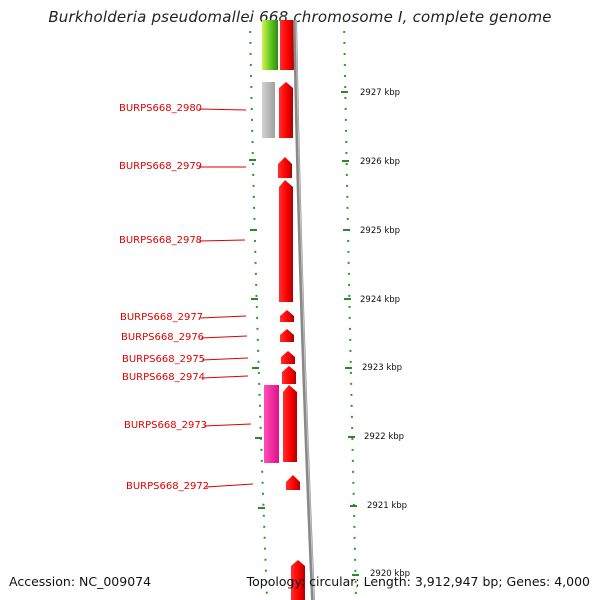 This screenshot has width=600, height=600. I want to click on scale-tick-label: 2924 kbp, so click(380, 300).